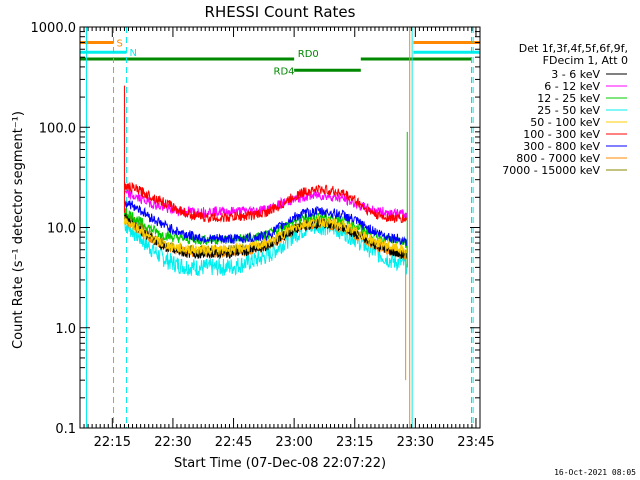 This screenshot has width=640, height=480. Describe the element at coordinates (65, 429) in the screenshot. I see `y-tick-label: 0.1` at that location.